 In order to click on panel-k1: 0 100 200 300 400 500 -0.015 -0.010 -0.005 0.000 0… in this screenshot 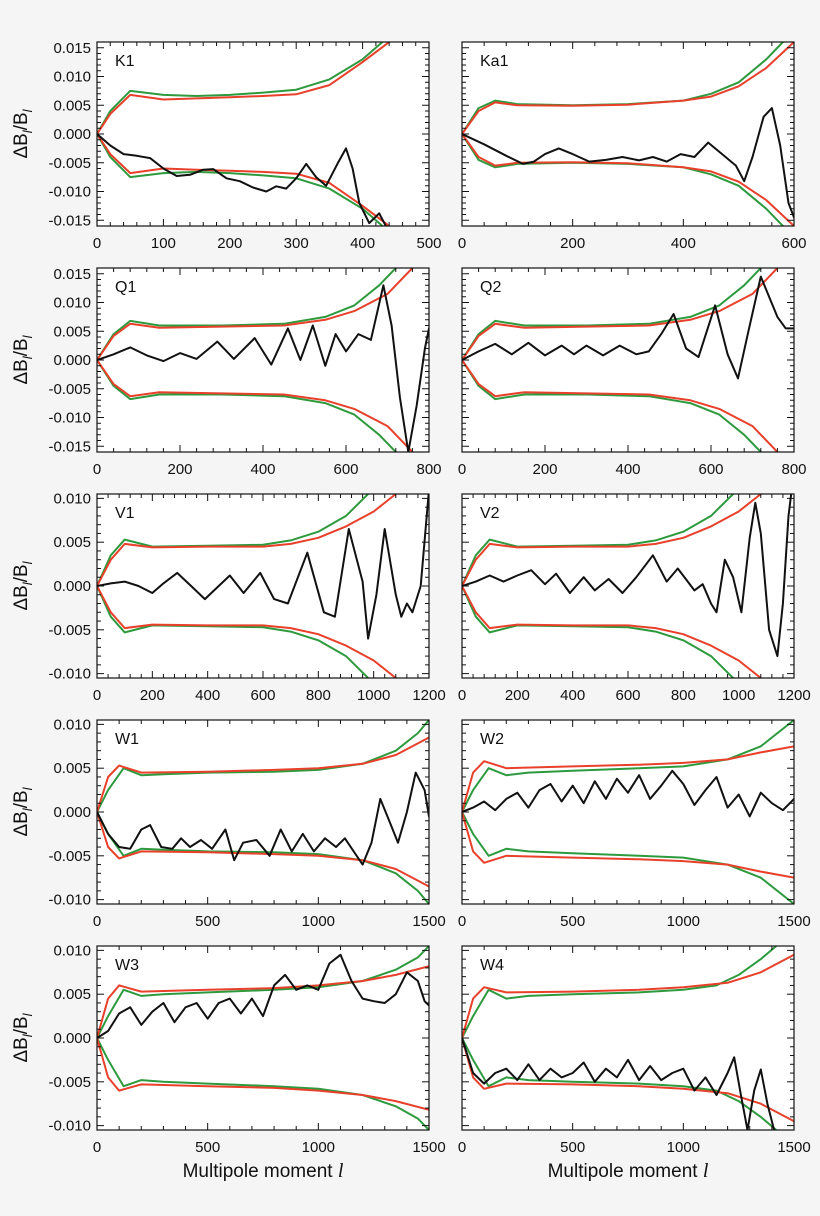, I will do `click(244, 146)`.